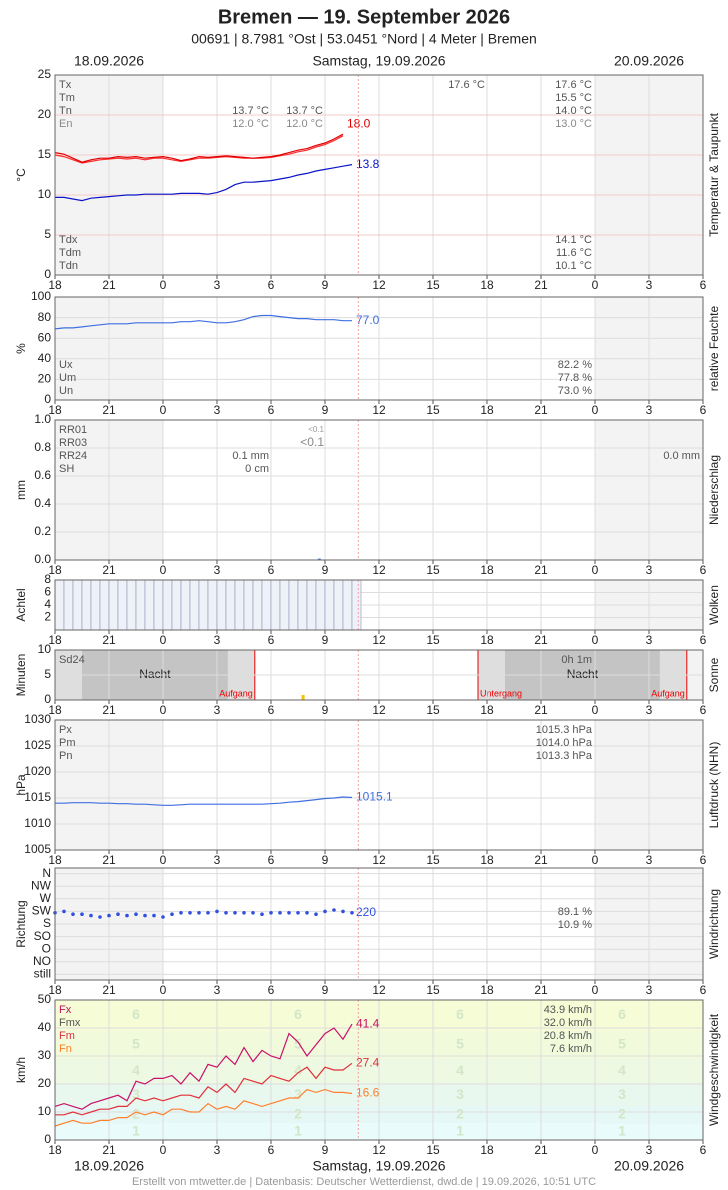 Image resolution: width=728 pixels, height=1190 pixels. I want to click on stat-value: 17.6 °C, so click(573, 85).